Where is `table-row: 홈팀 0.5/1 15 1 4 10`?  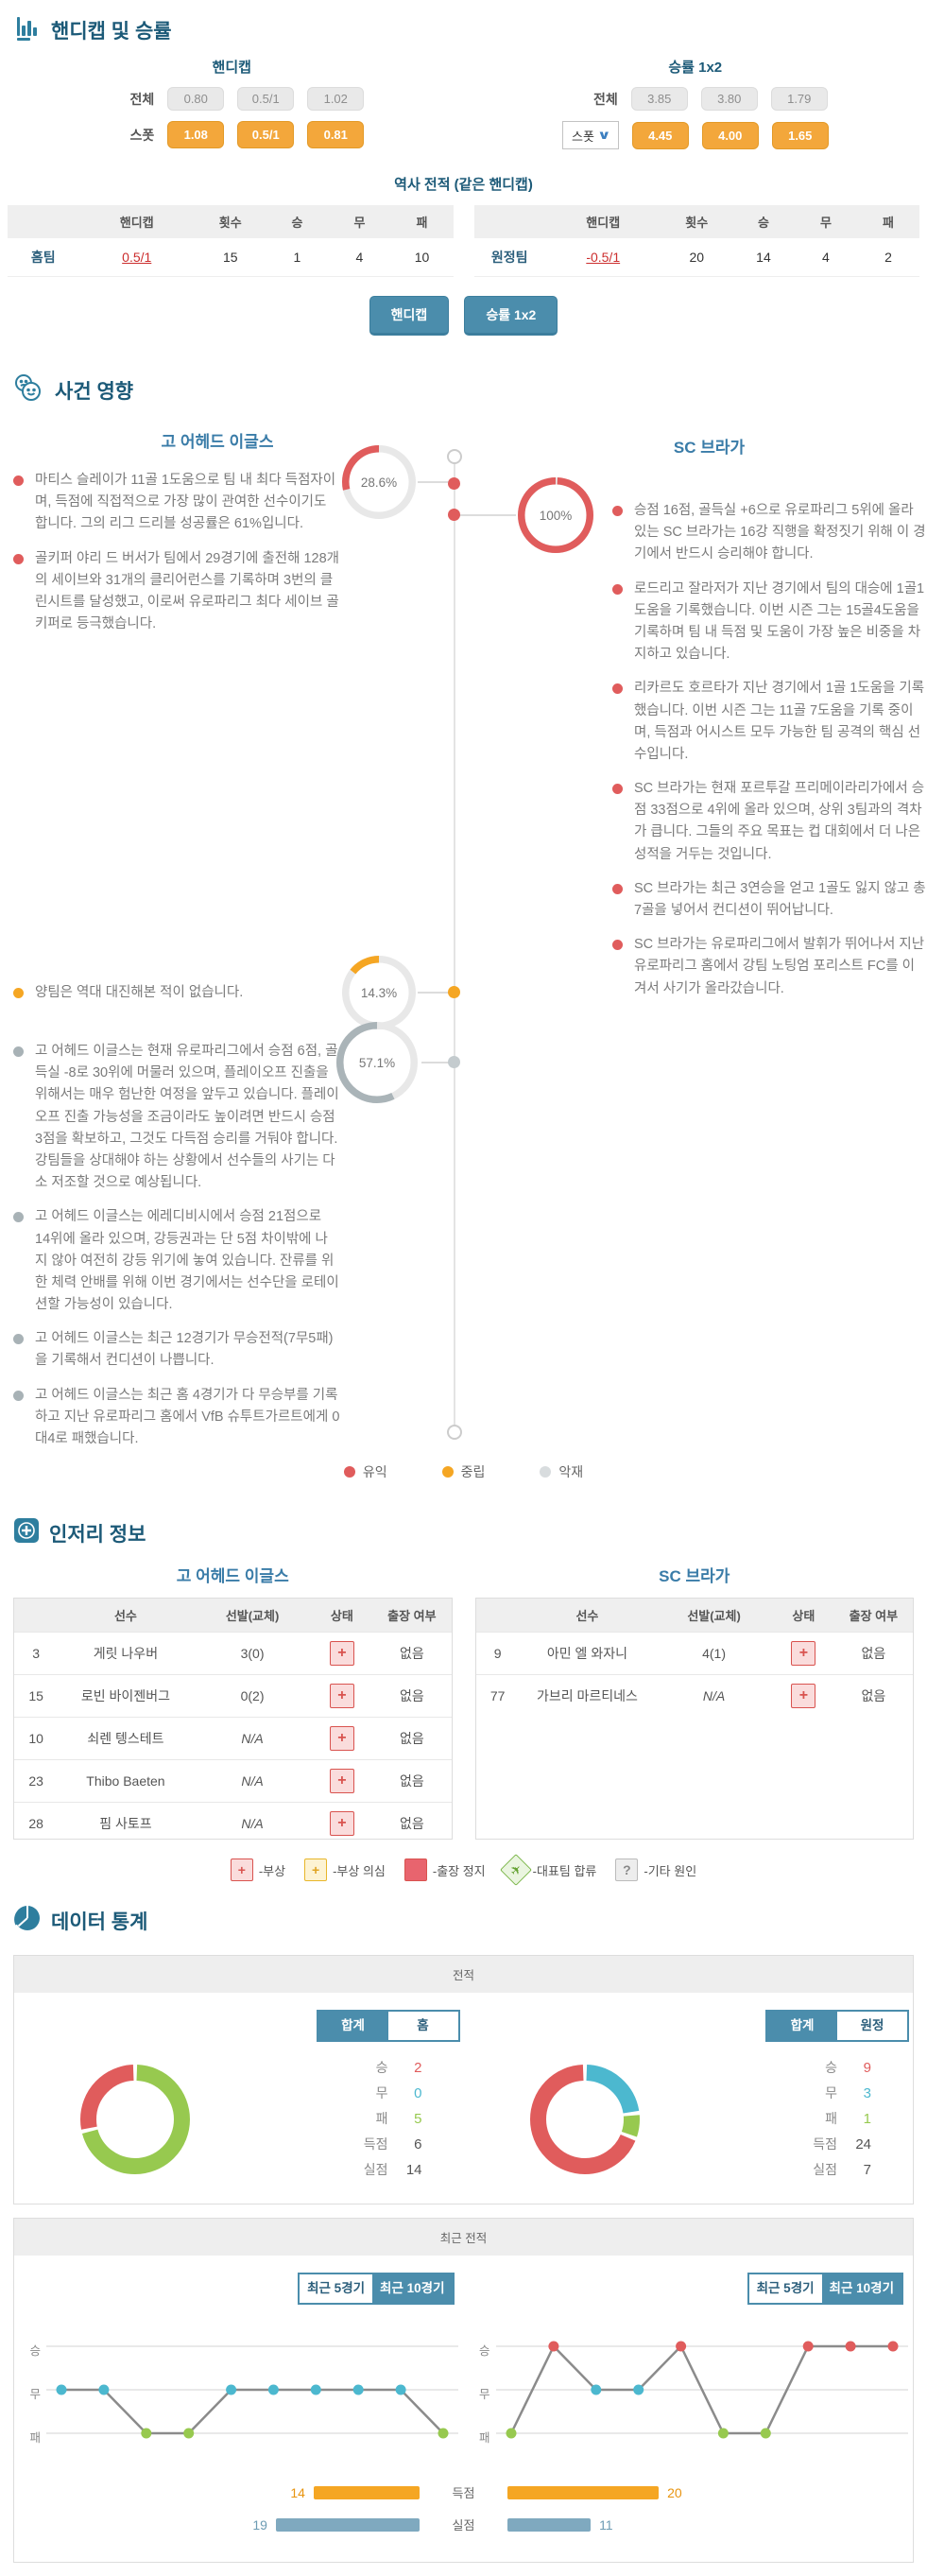
table-row: 홈팀 0.5/1 15 1 4 10 is located at coordinates (231, 257).